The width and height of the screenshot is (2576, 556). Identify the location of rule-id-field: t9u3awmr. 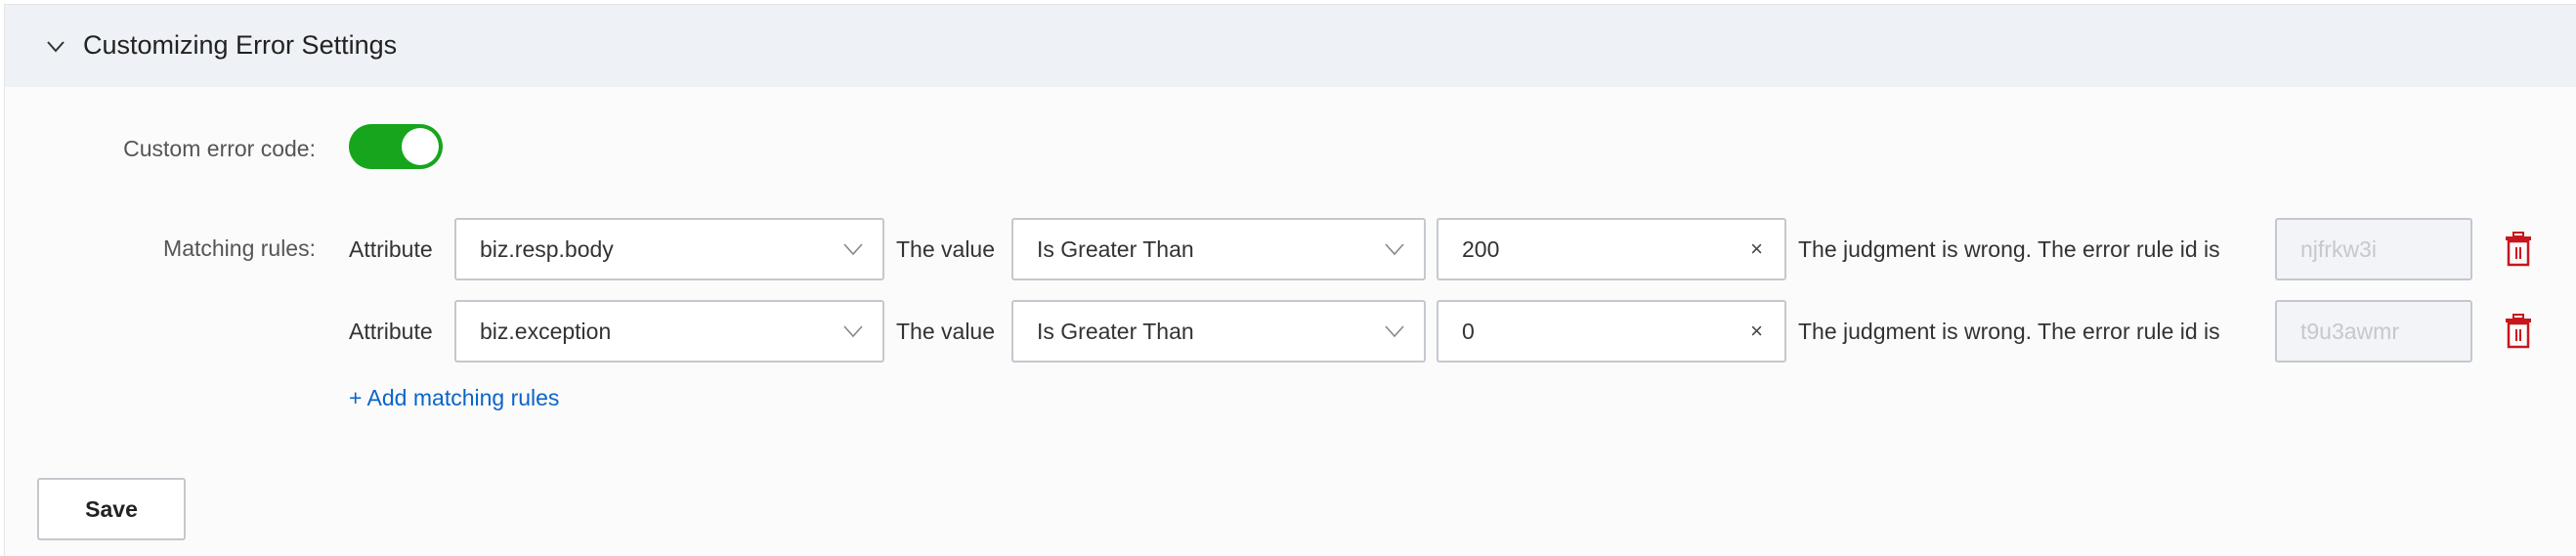
(2374, 331).